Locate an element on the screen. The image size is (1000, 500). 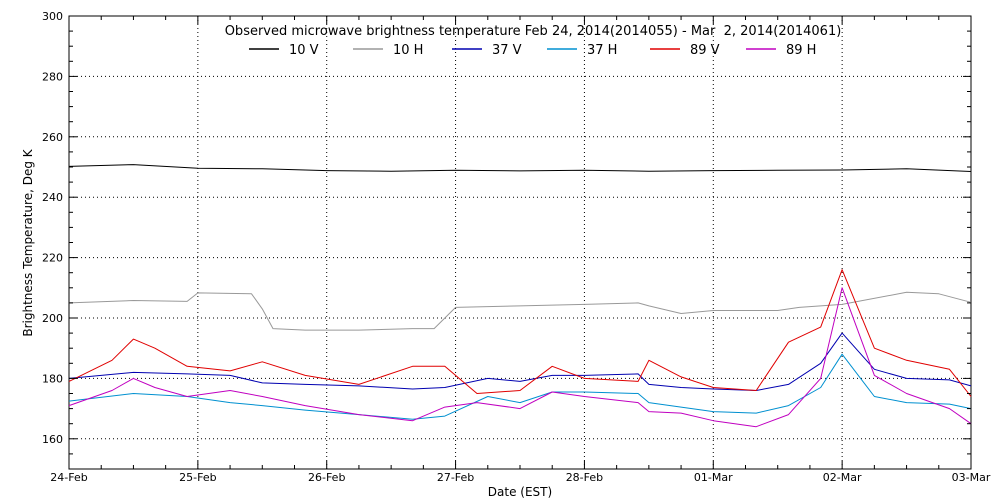
y-tick-label: 220 is located at coordinates (52, 258).